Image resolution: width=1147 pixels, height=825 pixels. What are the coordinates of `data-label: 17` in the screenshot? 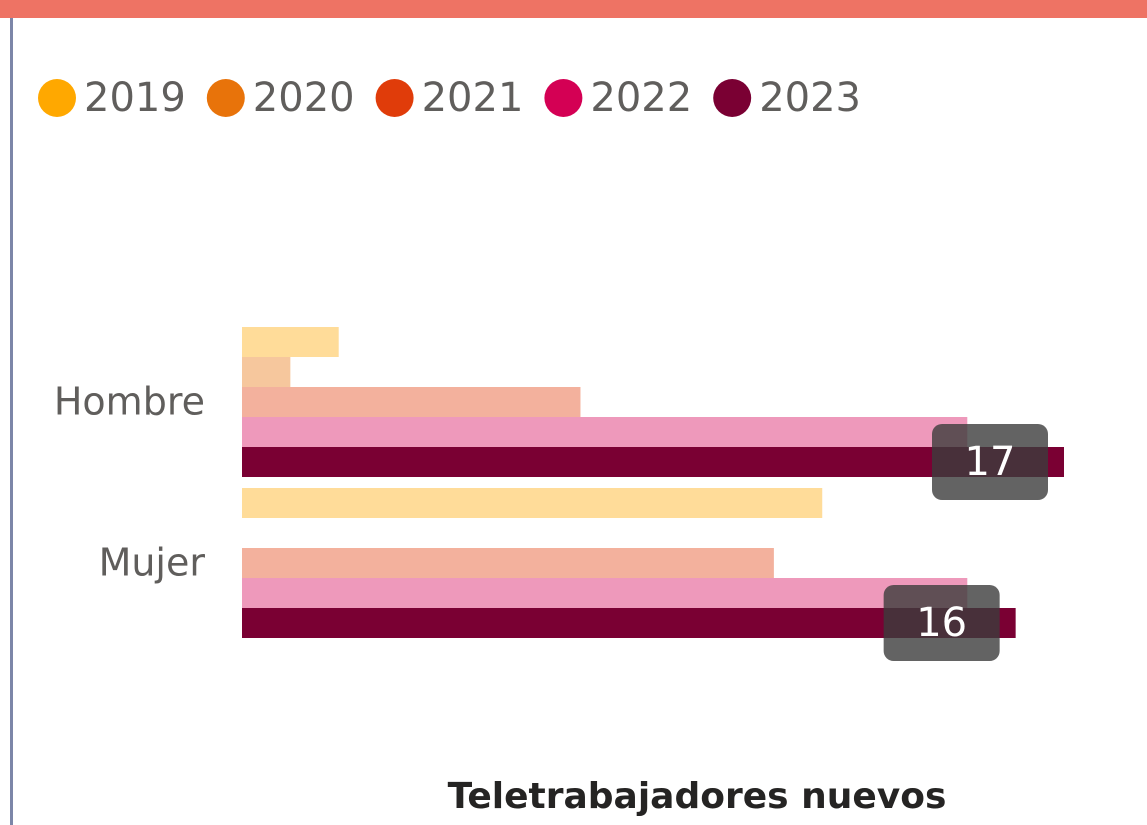 It's located at (990, 462).